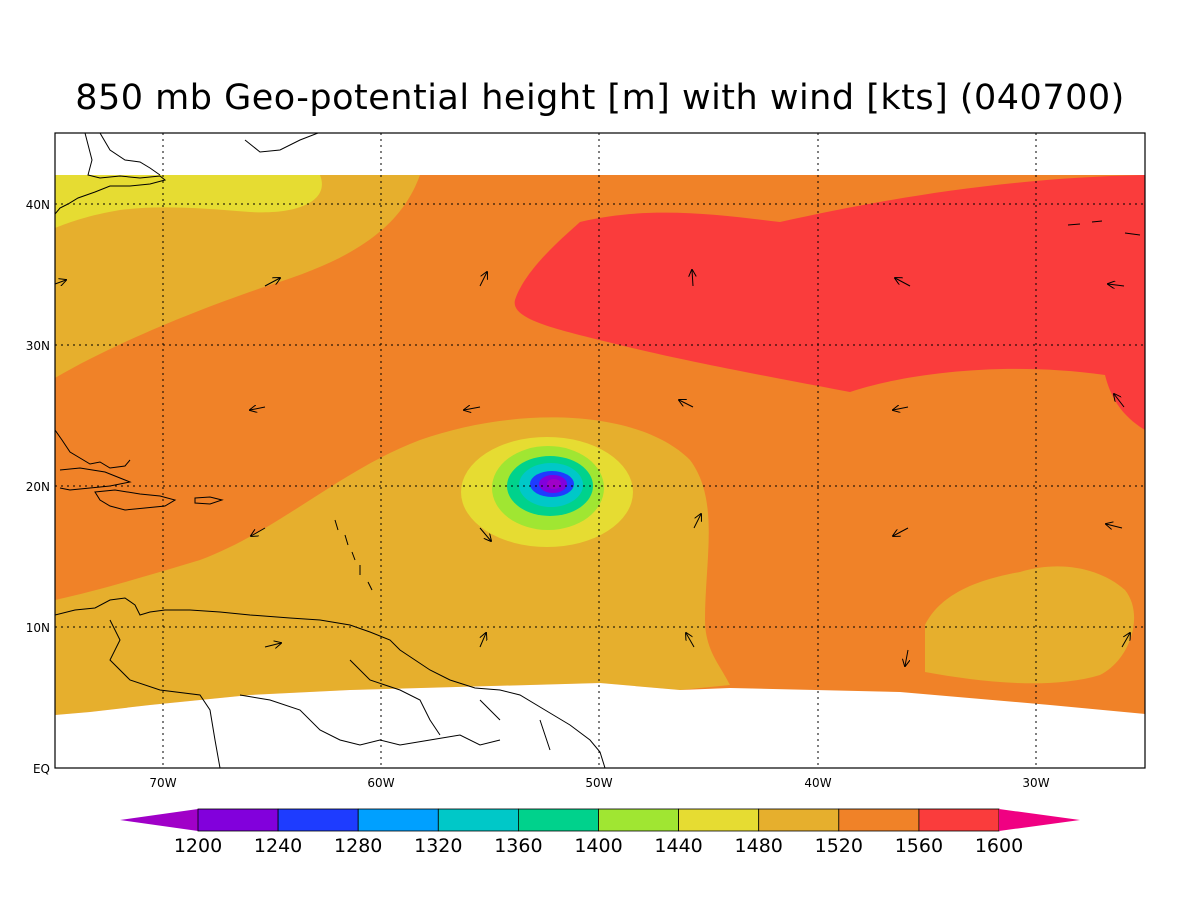  I want to click on lat-label: 20N, so click(38, 487).